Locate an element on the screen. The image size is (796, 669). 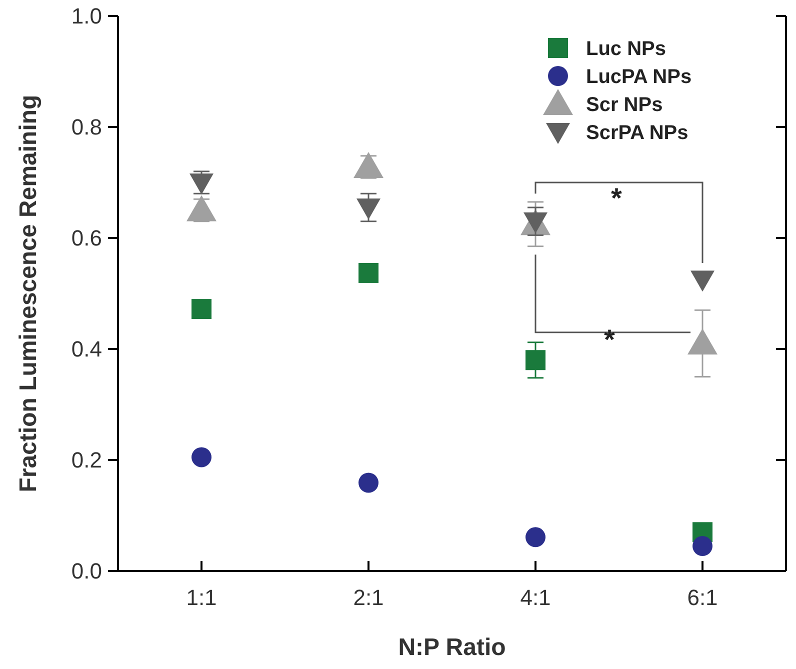
y-tick-label: 0.0 is located at coordinates (86, 571).